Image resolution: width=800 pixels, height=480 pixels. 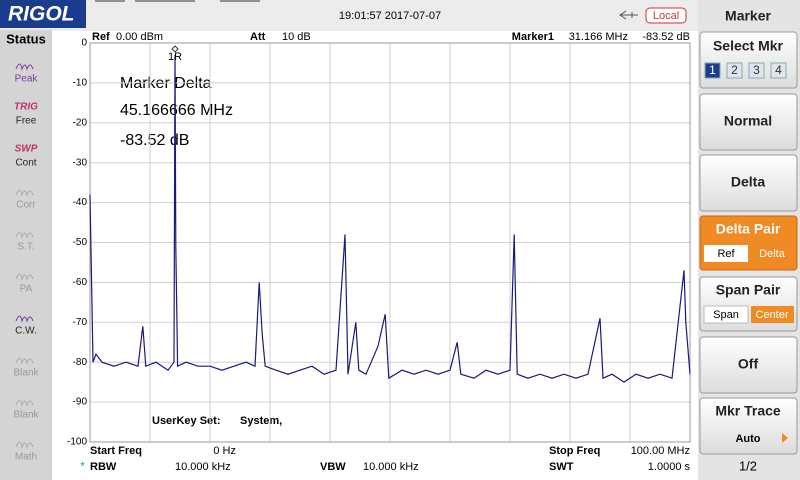 I want to click on y-tick-label: -80, so click(x=80, y=362).